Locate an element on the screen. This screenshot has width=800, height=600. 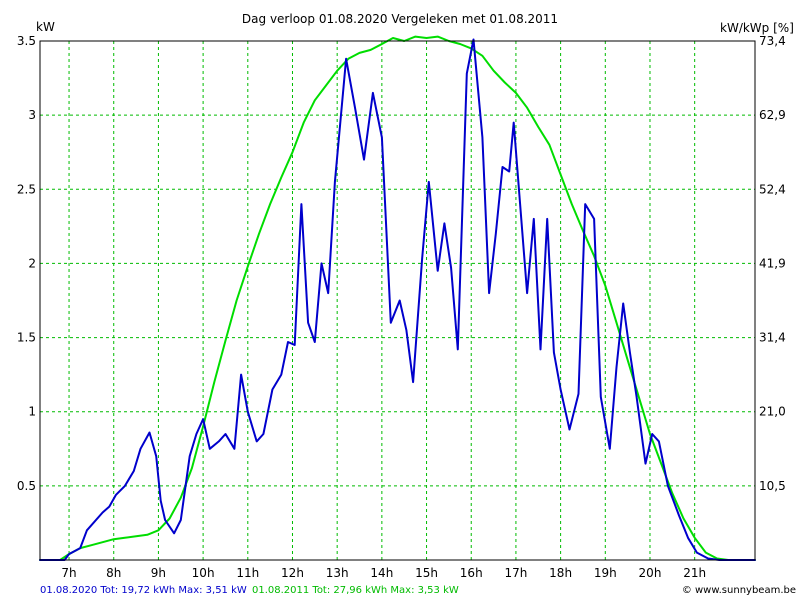
legend-2011-summary: 01.08.2011 Tot: 27,96 kWh Max: 3,53 kW is located at coordinates (355, 590).